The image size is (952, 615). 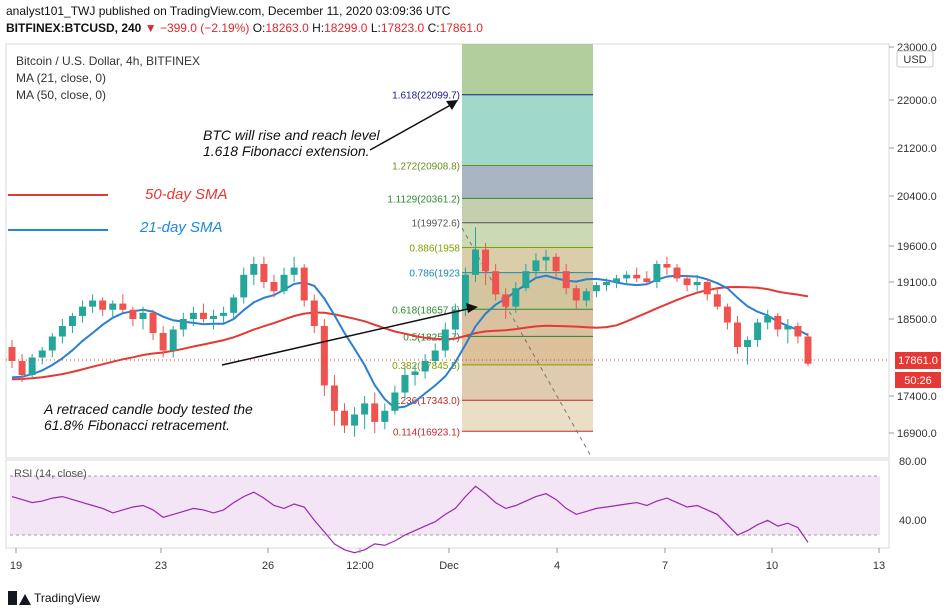 What do you see at coordinates (286, 151) in the screenshot?
I see `rise-annotation-line2: 1.618 Fibonacci extension.` at bounding box center [286, 151].